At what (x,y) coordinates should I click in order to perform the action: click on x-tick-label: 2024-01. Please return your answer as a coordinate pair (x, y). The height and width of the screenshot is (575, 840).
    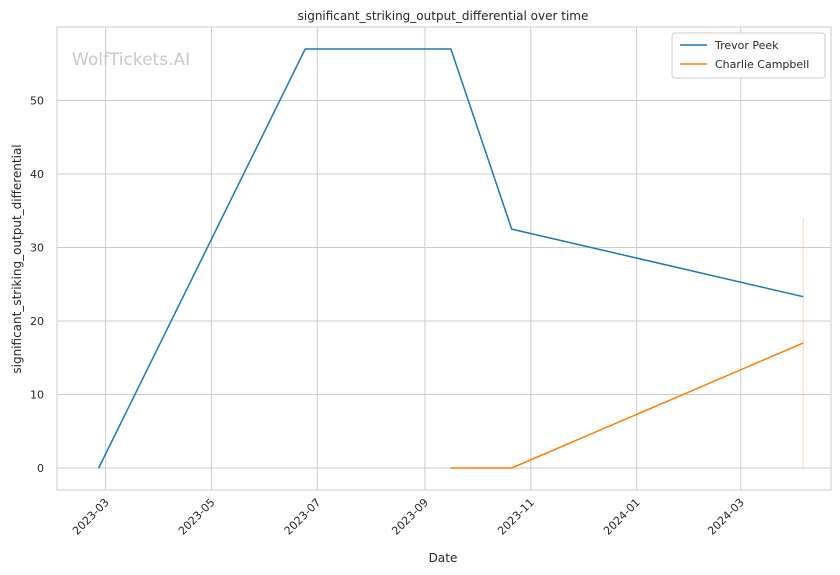
    Looking at the image, I should click on (622, 517).